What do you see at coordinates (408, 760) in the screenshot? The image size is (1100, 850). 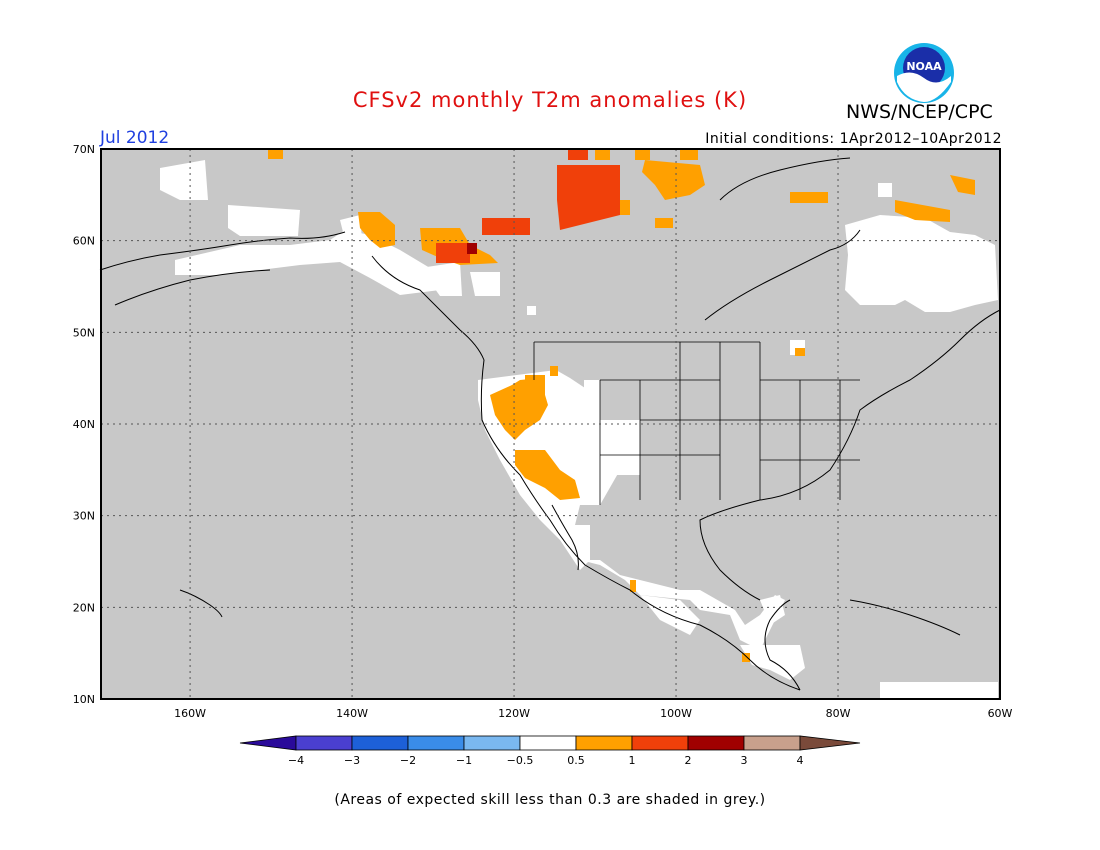 I see `colorbar-label: −2` at bounding box center [408, 760].